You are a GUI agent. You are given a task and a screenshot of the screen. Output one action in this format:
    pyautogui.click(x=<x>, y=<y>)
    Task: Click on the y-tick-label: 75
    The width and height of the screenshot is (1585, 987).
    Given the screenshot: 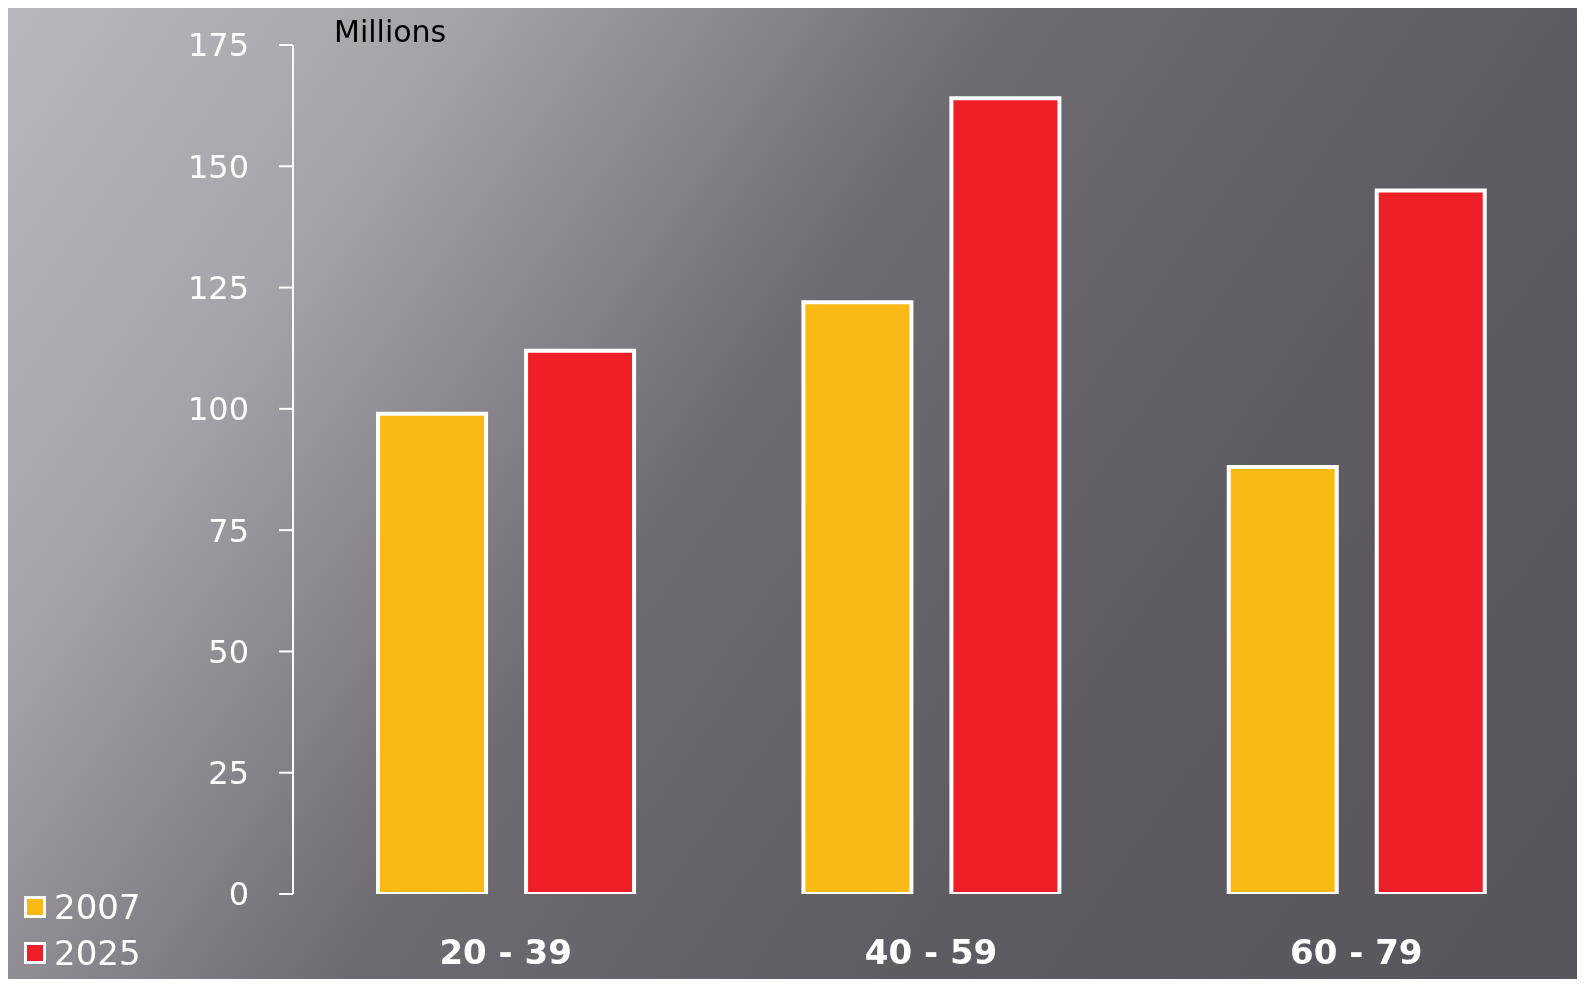 What is the action you would take?
    pyautogui.click(x=228, y=530)
    